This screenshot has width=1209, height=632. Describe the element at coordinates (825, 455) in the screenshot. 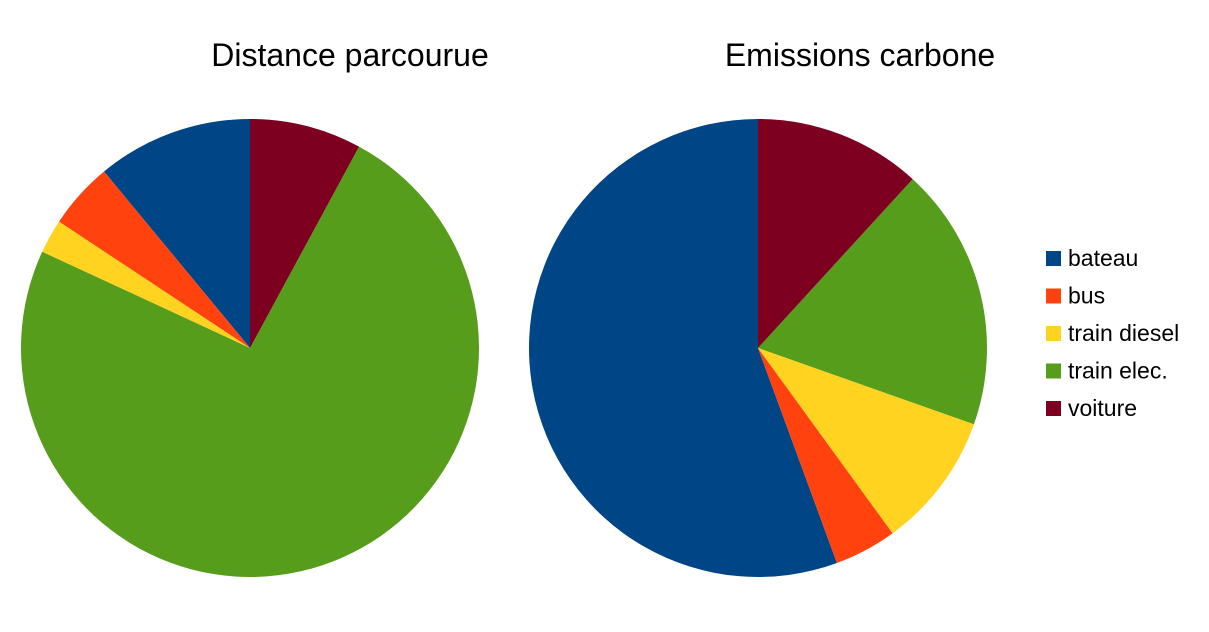

I see `slice-emissions-bus` at that location.